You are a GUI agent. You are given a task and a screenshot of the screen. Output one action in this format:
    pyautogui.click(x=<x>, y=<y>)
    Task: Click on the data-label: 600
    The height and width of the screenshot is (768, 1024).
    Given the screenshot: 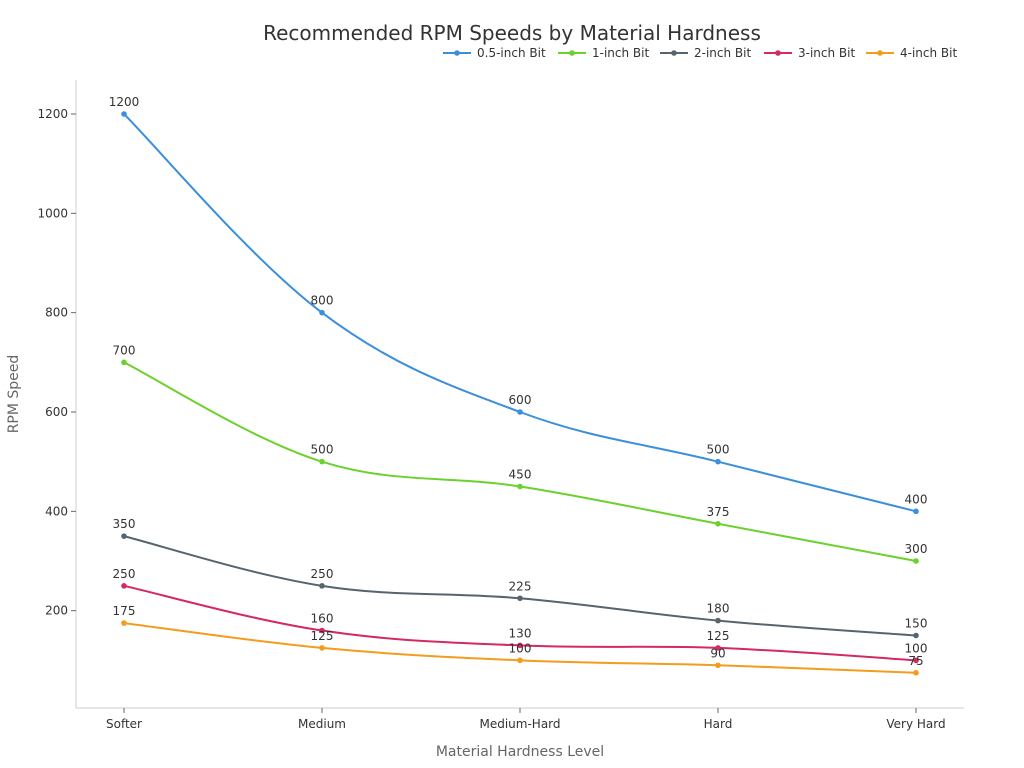 What is the action you would take?
    pyautogui.click(x=520, y=400)
    